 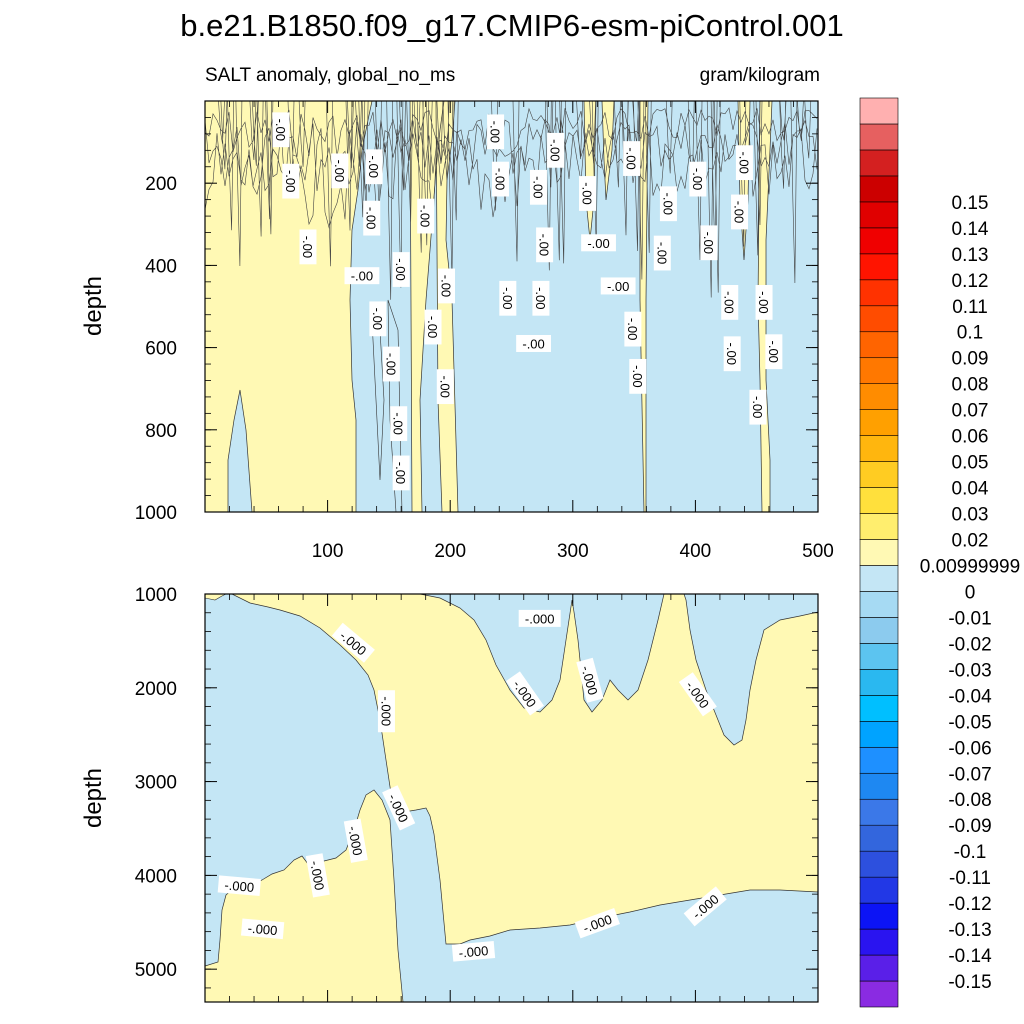 What do you see at coordinates (970, 852) in the screenshot?
I see `colorbar-label: -0.1` at bounding box center [970, 852].